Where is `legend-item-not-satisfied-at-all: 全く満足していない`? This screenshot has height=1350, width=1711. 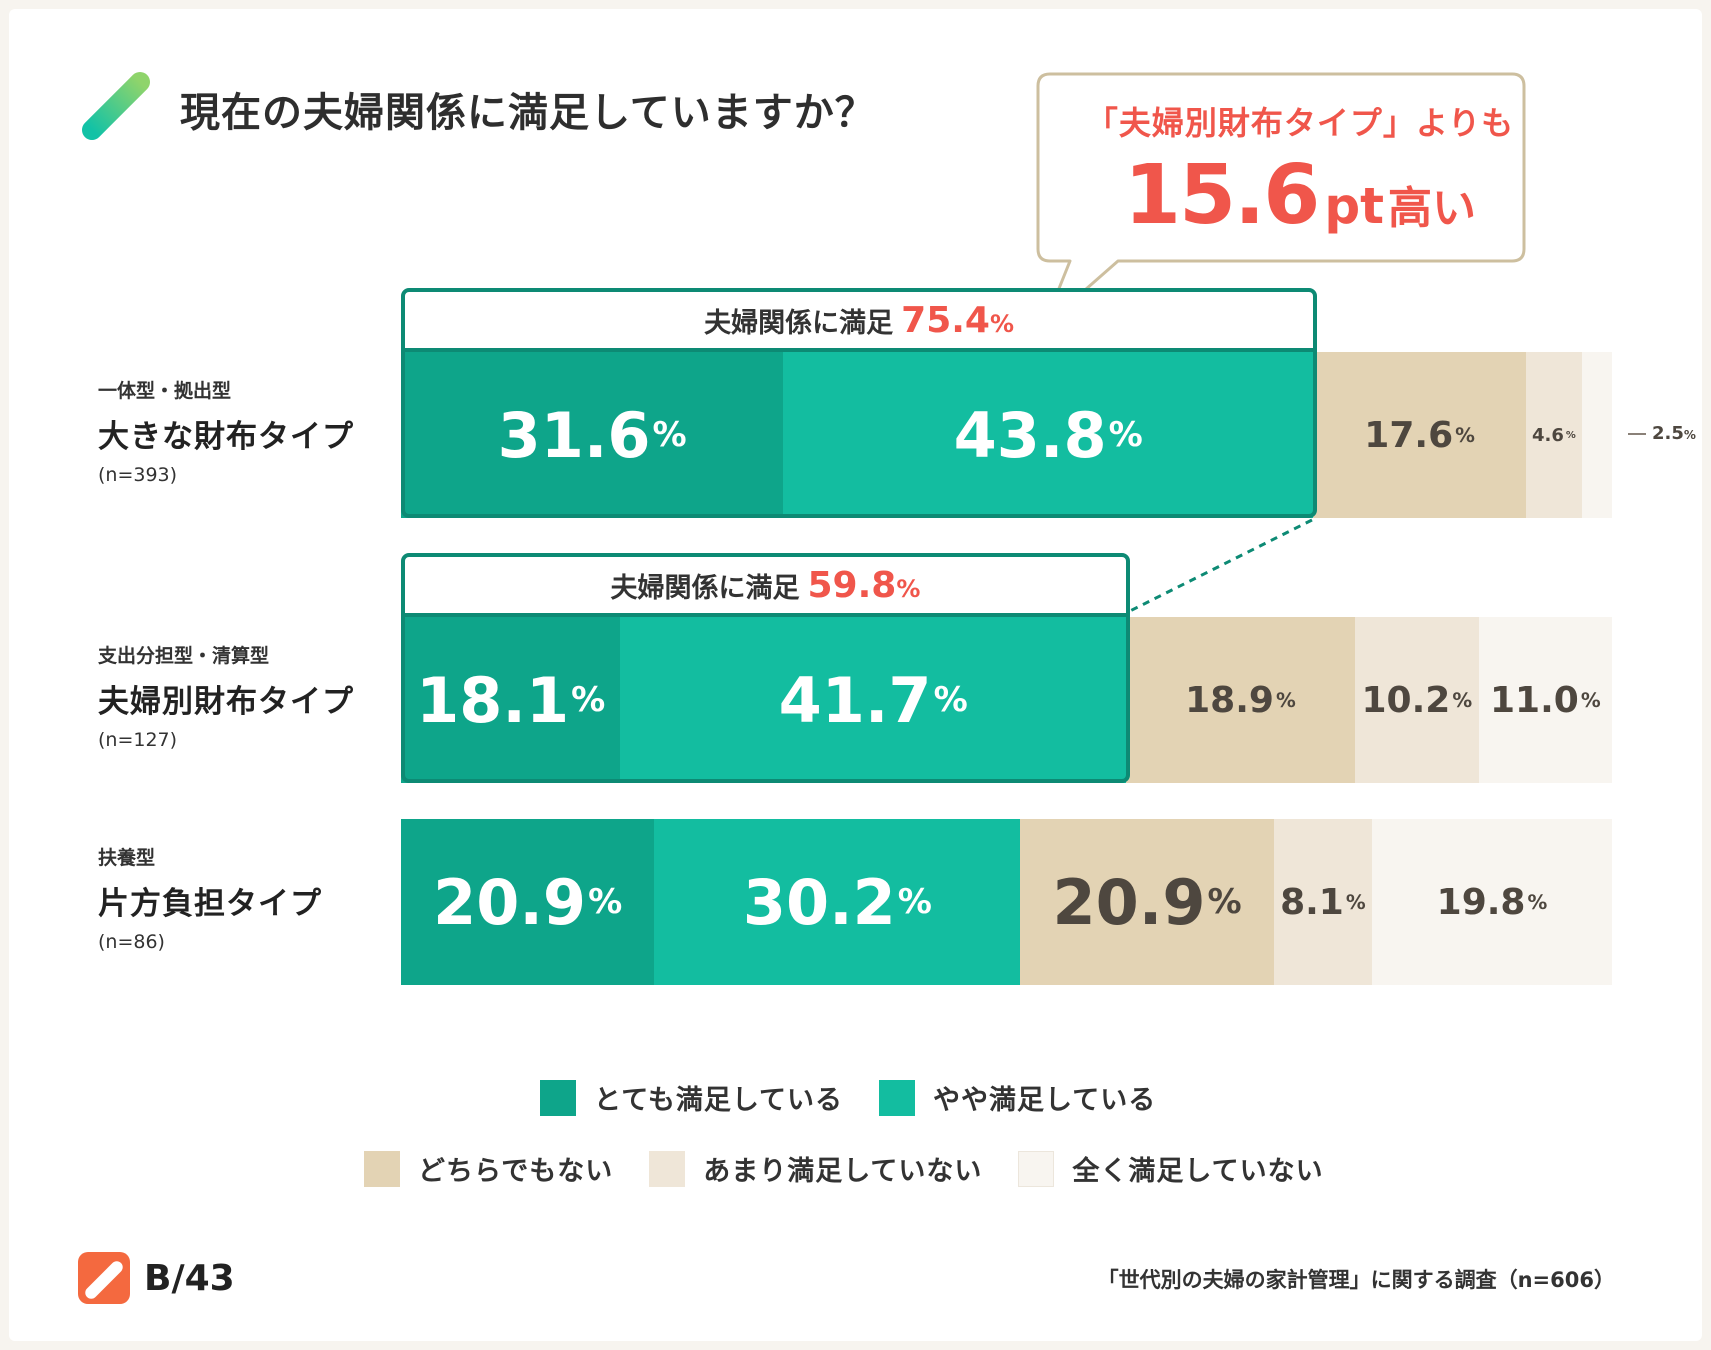 legend-item-not-satisfied-at-all: 全く満足していない is located at coordinates (1170, 1168).